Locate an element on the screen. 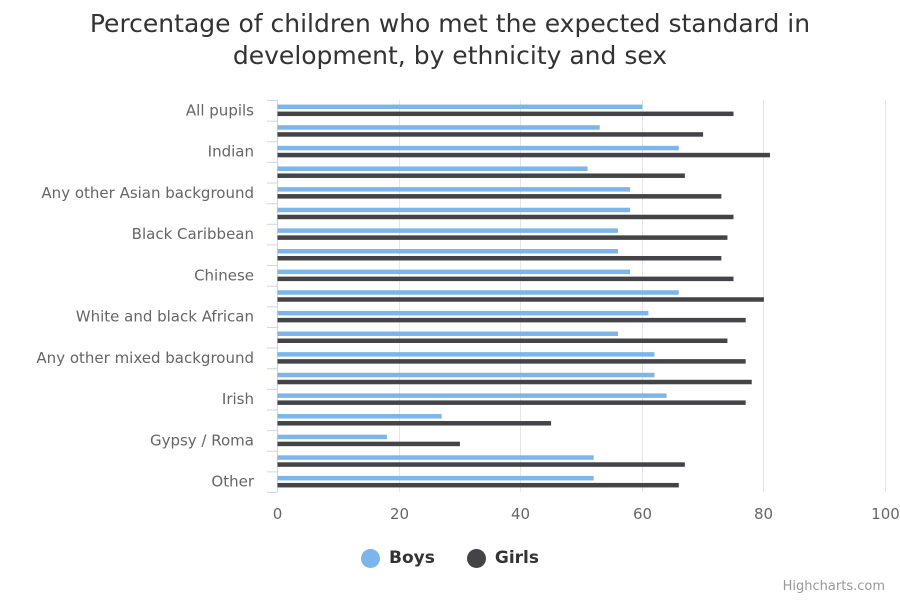 This screenshot has width=900, height=600. y-category-label: Chinese is located at coordinates (224, 275).